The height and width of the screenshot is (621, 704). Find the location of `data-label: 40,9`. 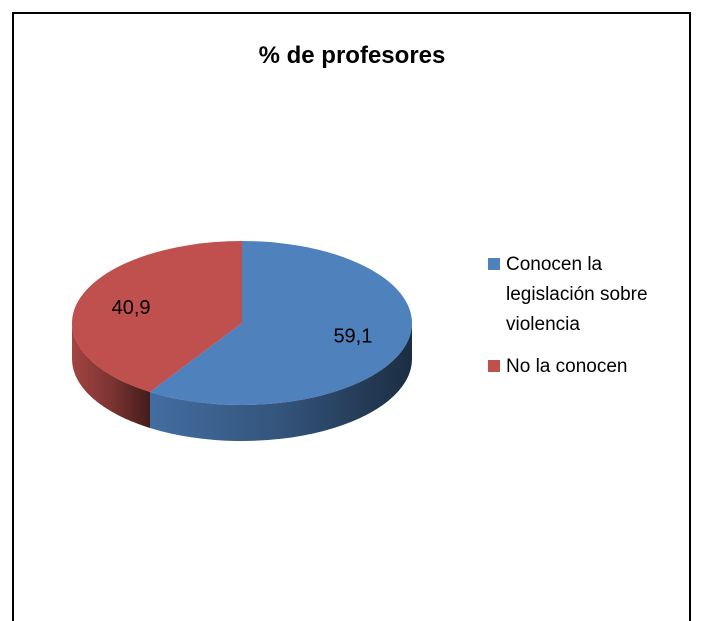

data-label: 40,9 is located at coordinates (131, 308).